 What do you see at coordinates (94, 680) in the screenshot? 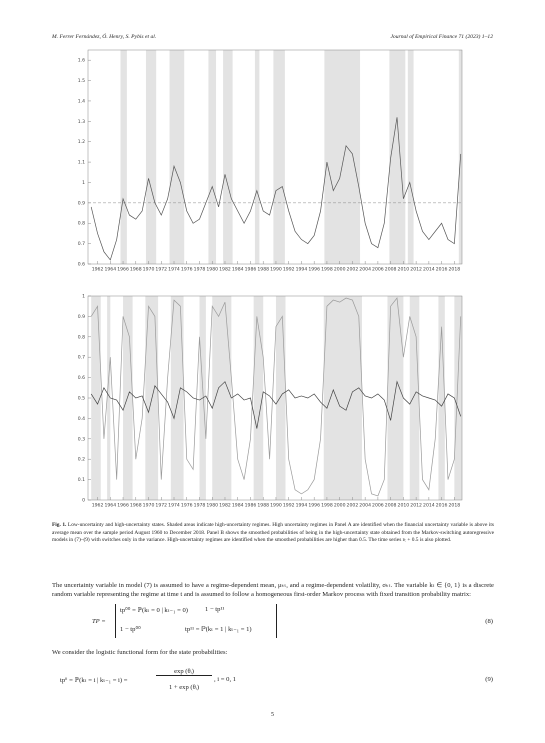
I see `eq9-lhs: tpⁱⁱ = ℙ(kₜ = i | kₜ₋₁ = i) =` at bounding box center [94, 680].